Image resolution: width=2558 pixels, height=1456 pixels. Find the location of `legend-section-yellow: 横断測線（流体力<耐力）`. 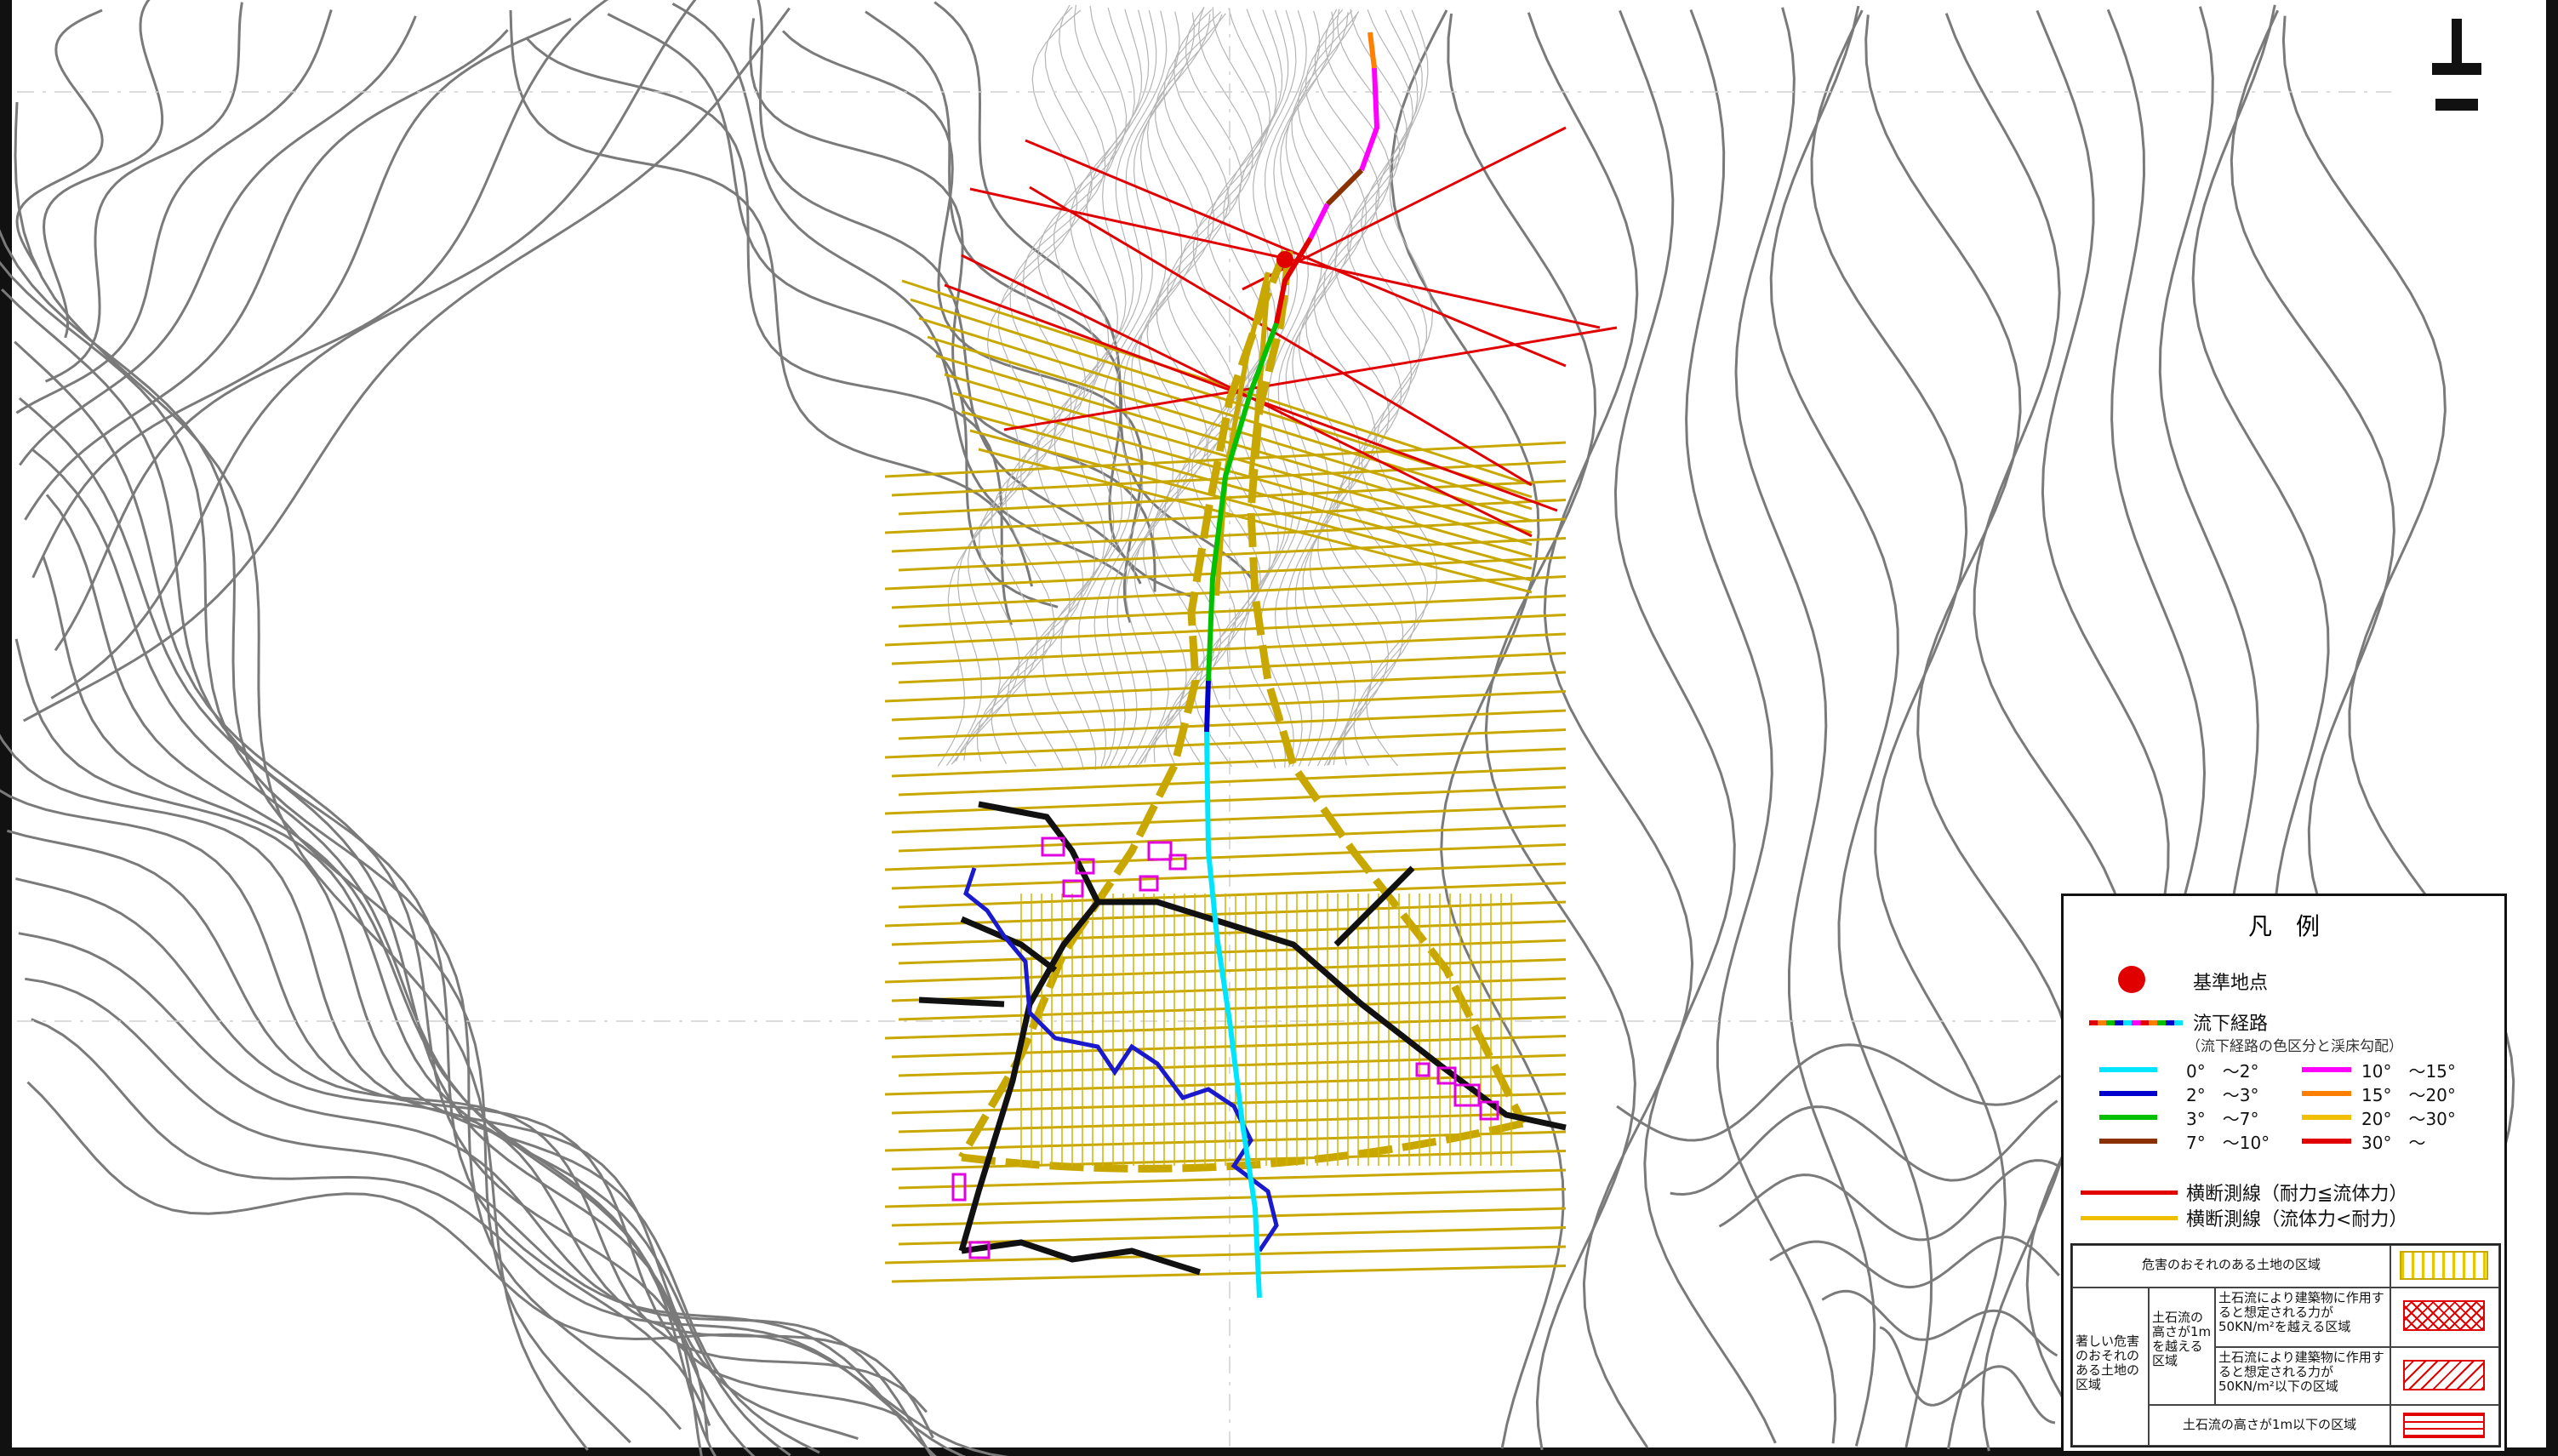

legend-section-yellow: 横断測線（流体力<耐力） is located at coordinates (2297, 1219).